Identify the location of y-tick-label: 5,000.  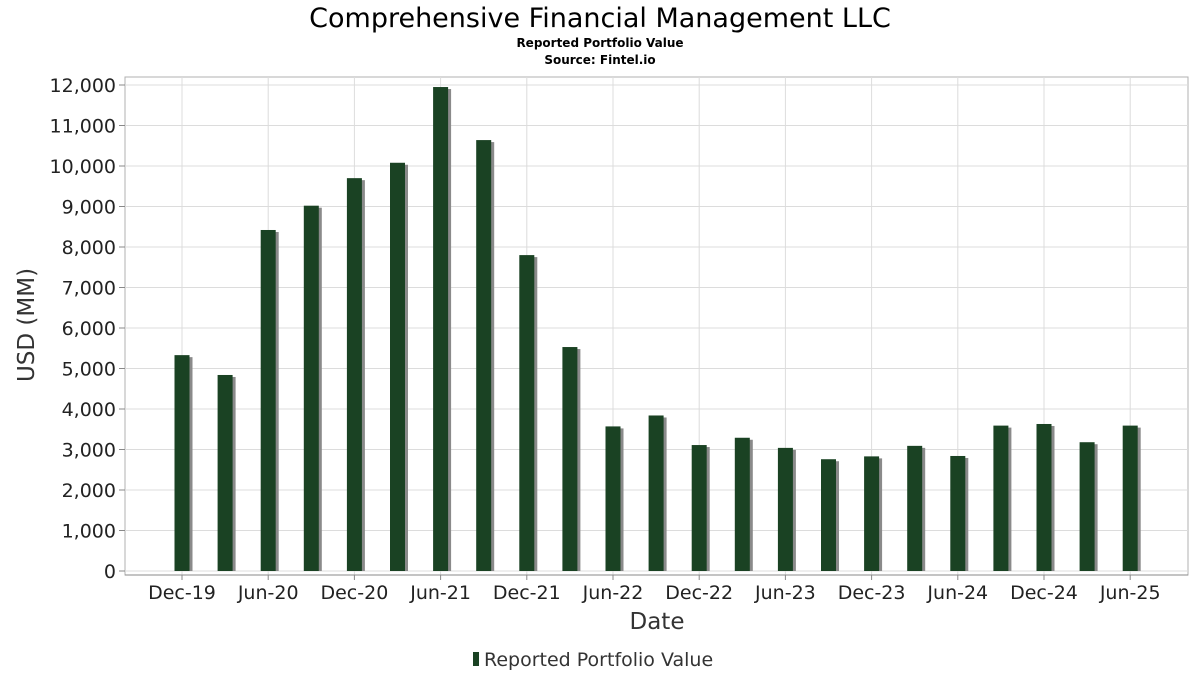
(89, 370).